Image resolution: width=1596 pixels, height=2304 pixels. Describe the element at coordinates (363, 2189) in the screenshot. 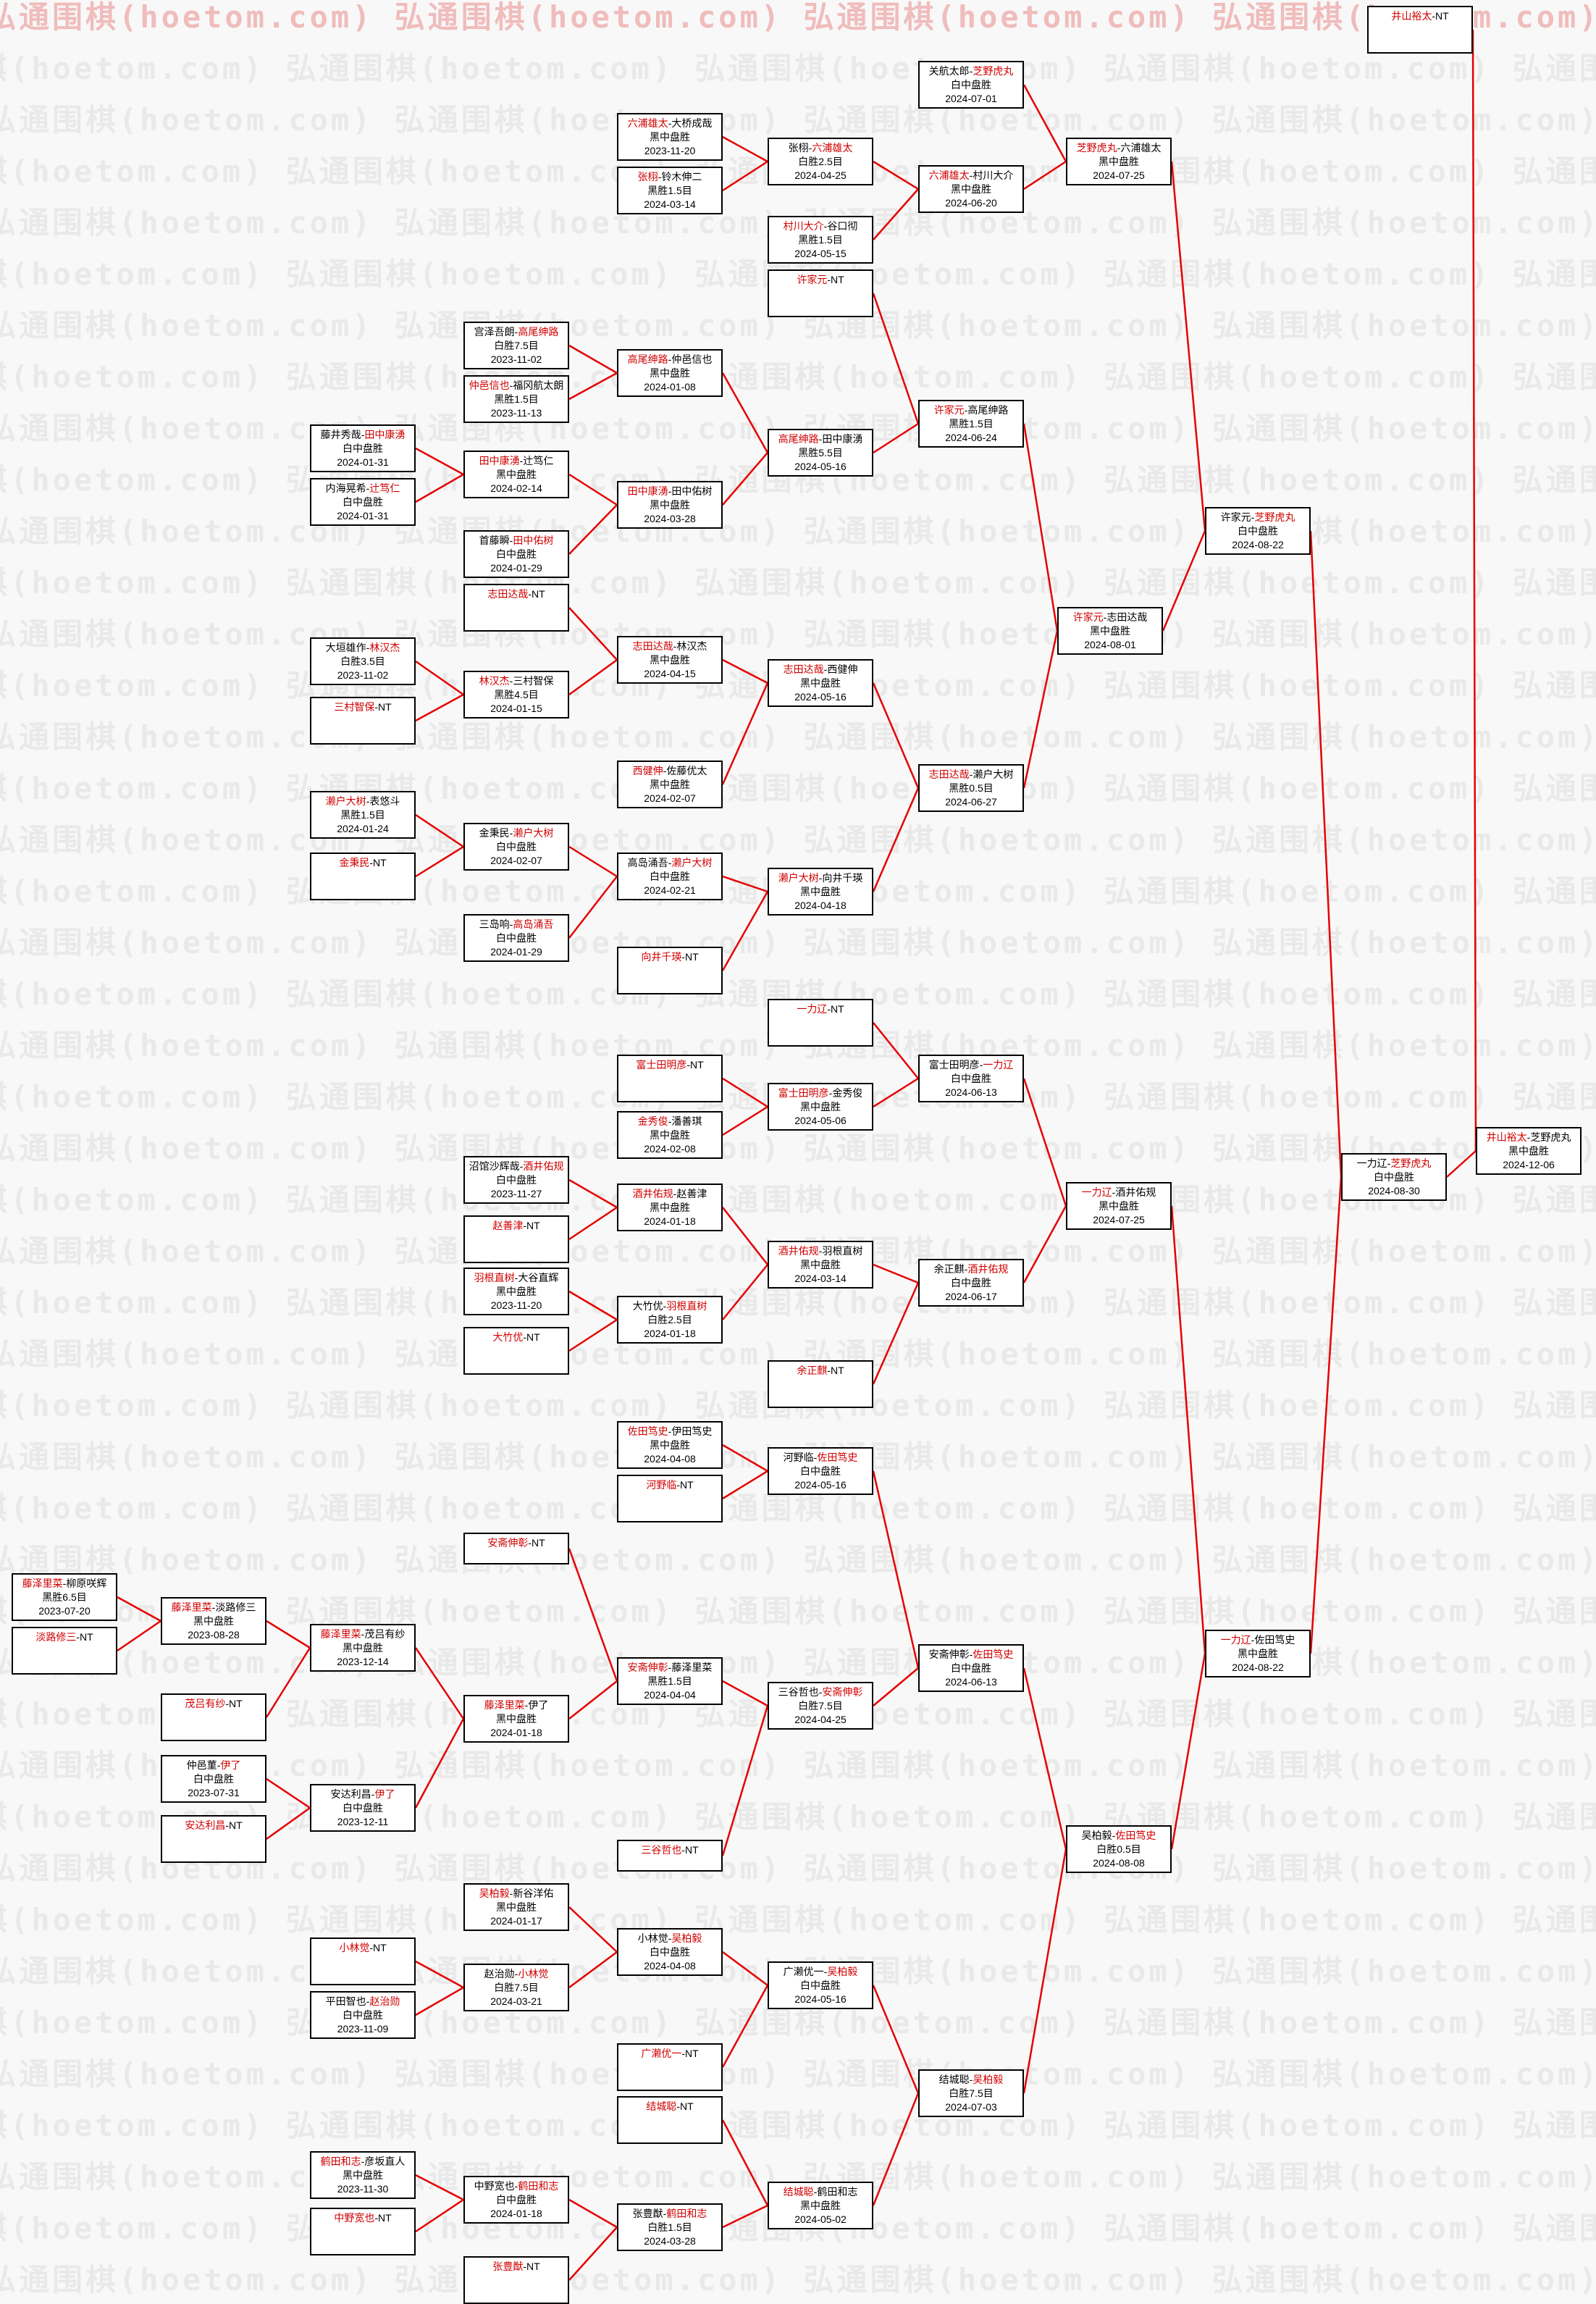

I see `match-date: 2023-11-30` at that location.